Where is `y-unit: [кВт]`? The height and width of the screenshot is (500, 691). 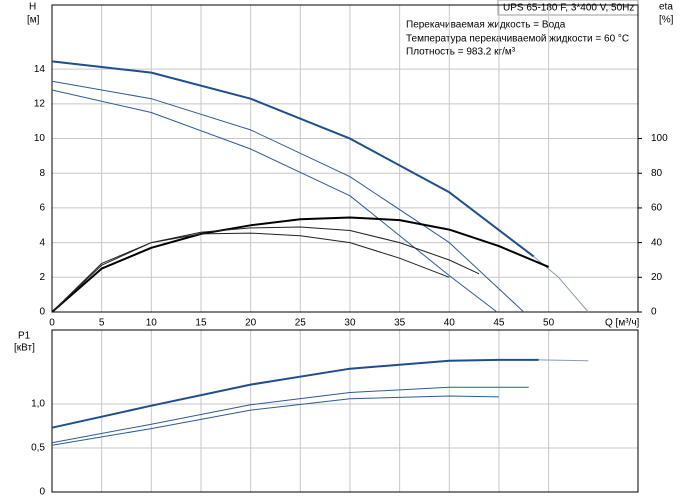
y-unit: [кВт] is located at coordinates (24, 348).